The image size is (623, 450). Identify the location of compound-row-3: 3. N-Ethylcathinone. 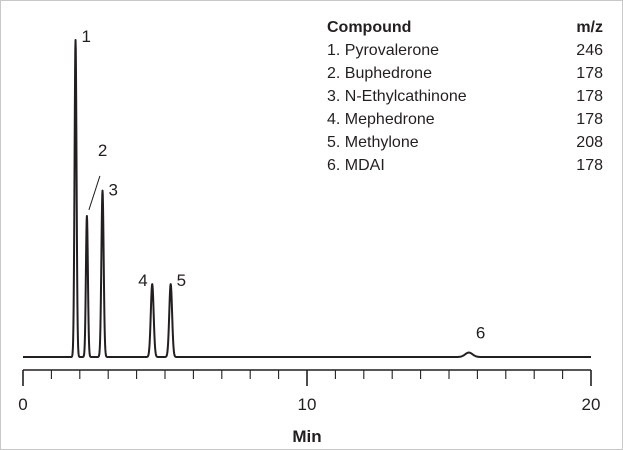
(397, 96).